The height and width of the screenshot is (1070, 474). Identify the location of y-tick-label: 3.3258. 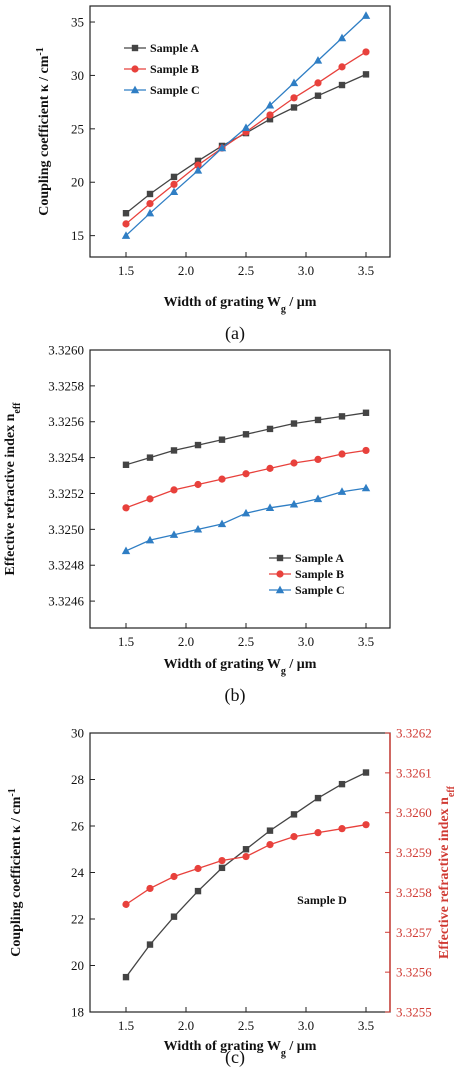
(66, 385).